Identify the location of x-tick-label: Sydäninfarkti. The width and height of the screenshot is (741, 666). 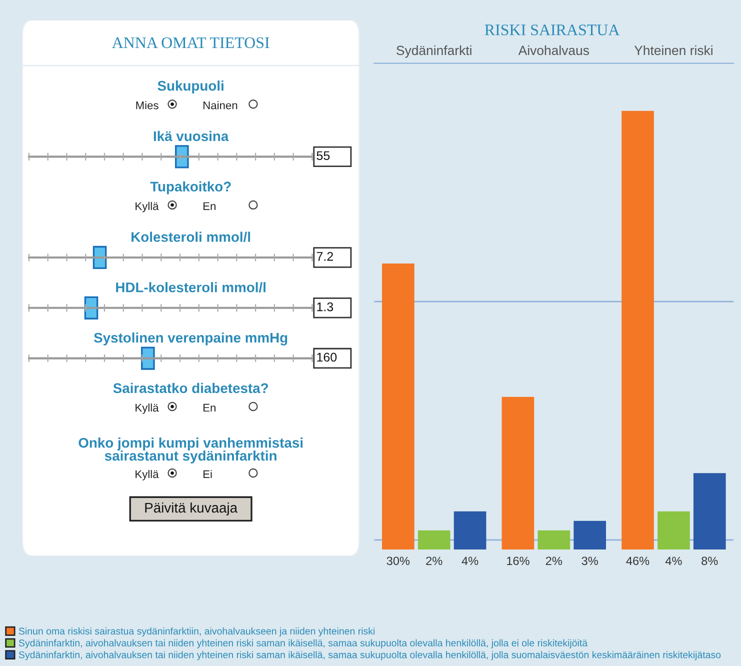
(434, 51).